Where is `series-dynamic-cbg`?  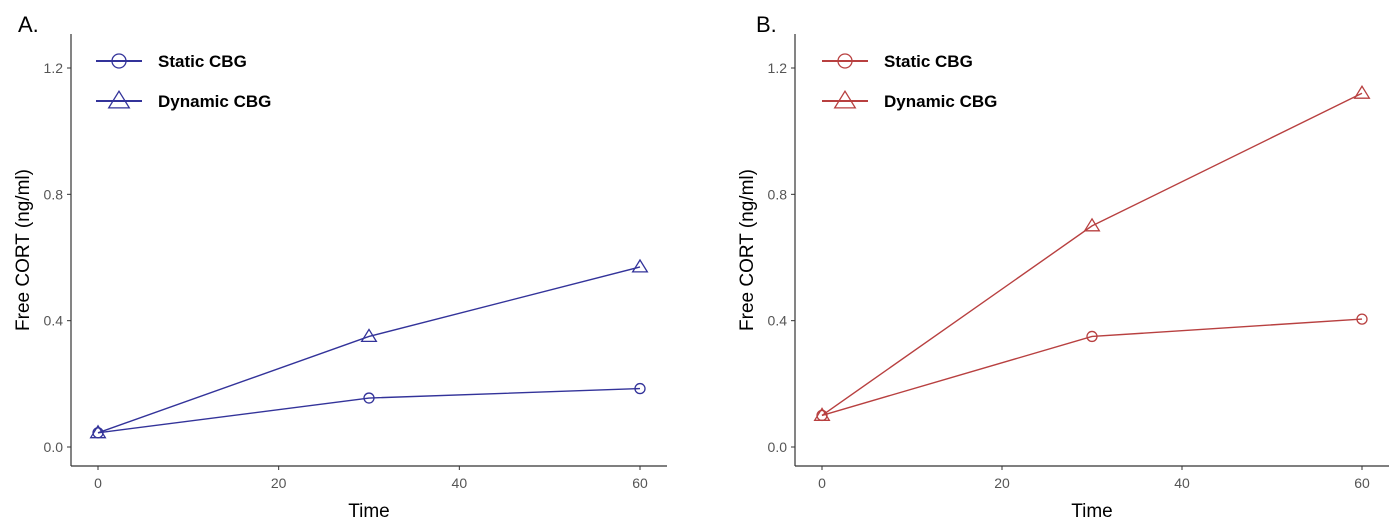 series-dynamic-cbg is located at coordinates (369, 348).